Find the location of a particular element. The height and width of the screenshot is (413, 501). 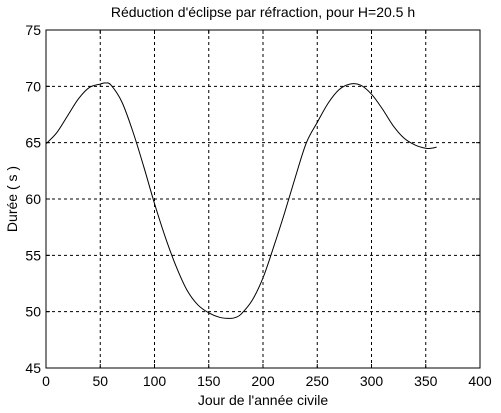

y-tick-label: 50 is located at coordinates (33, 312).